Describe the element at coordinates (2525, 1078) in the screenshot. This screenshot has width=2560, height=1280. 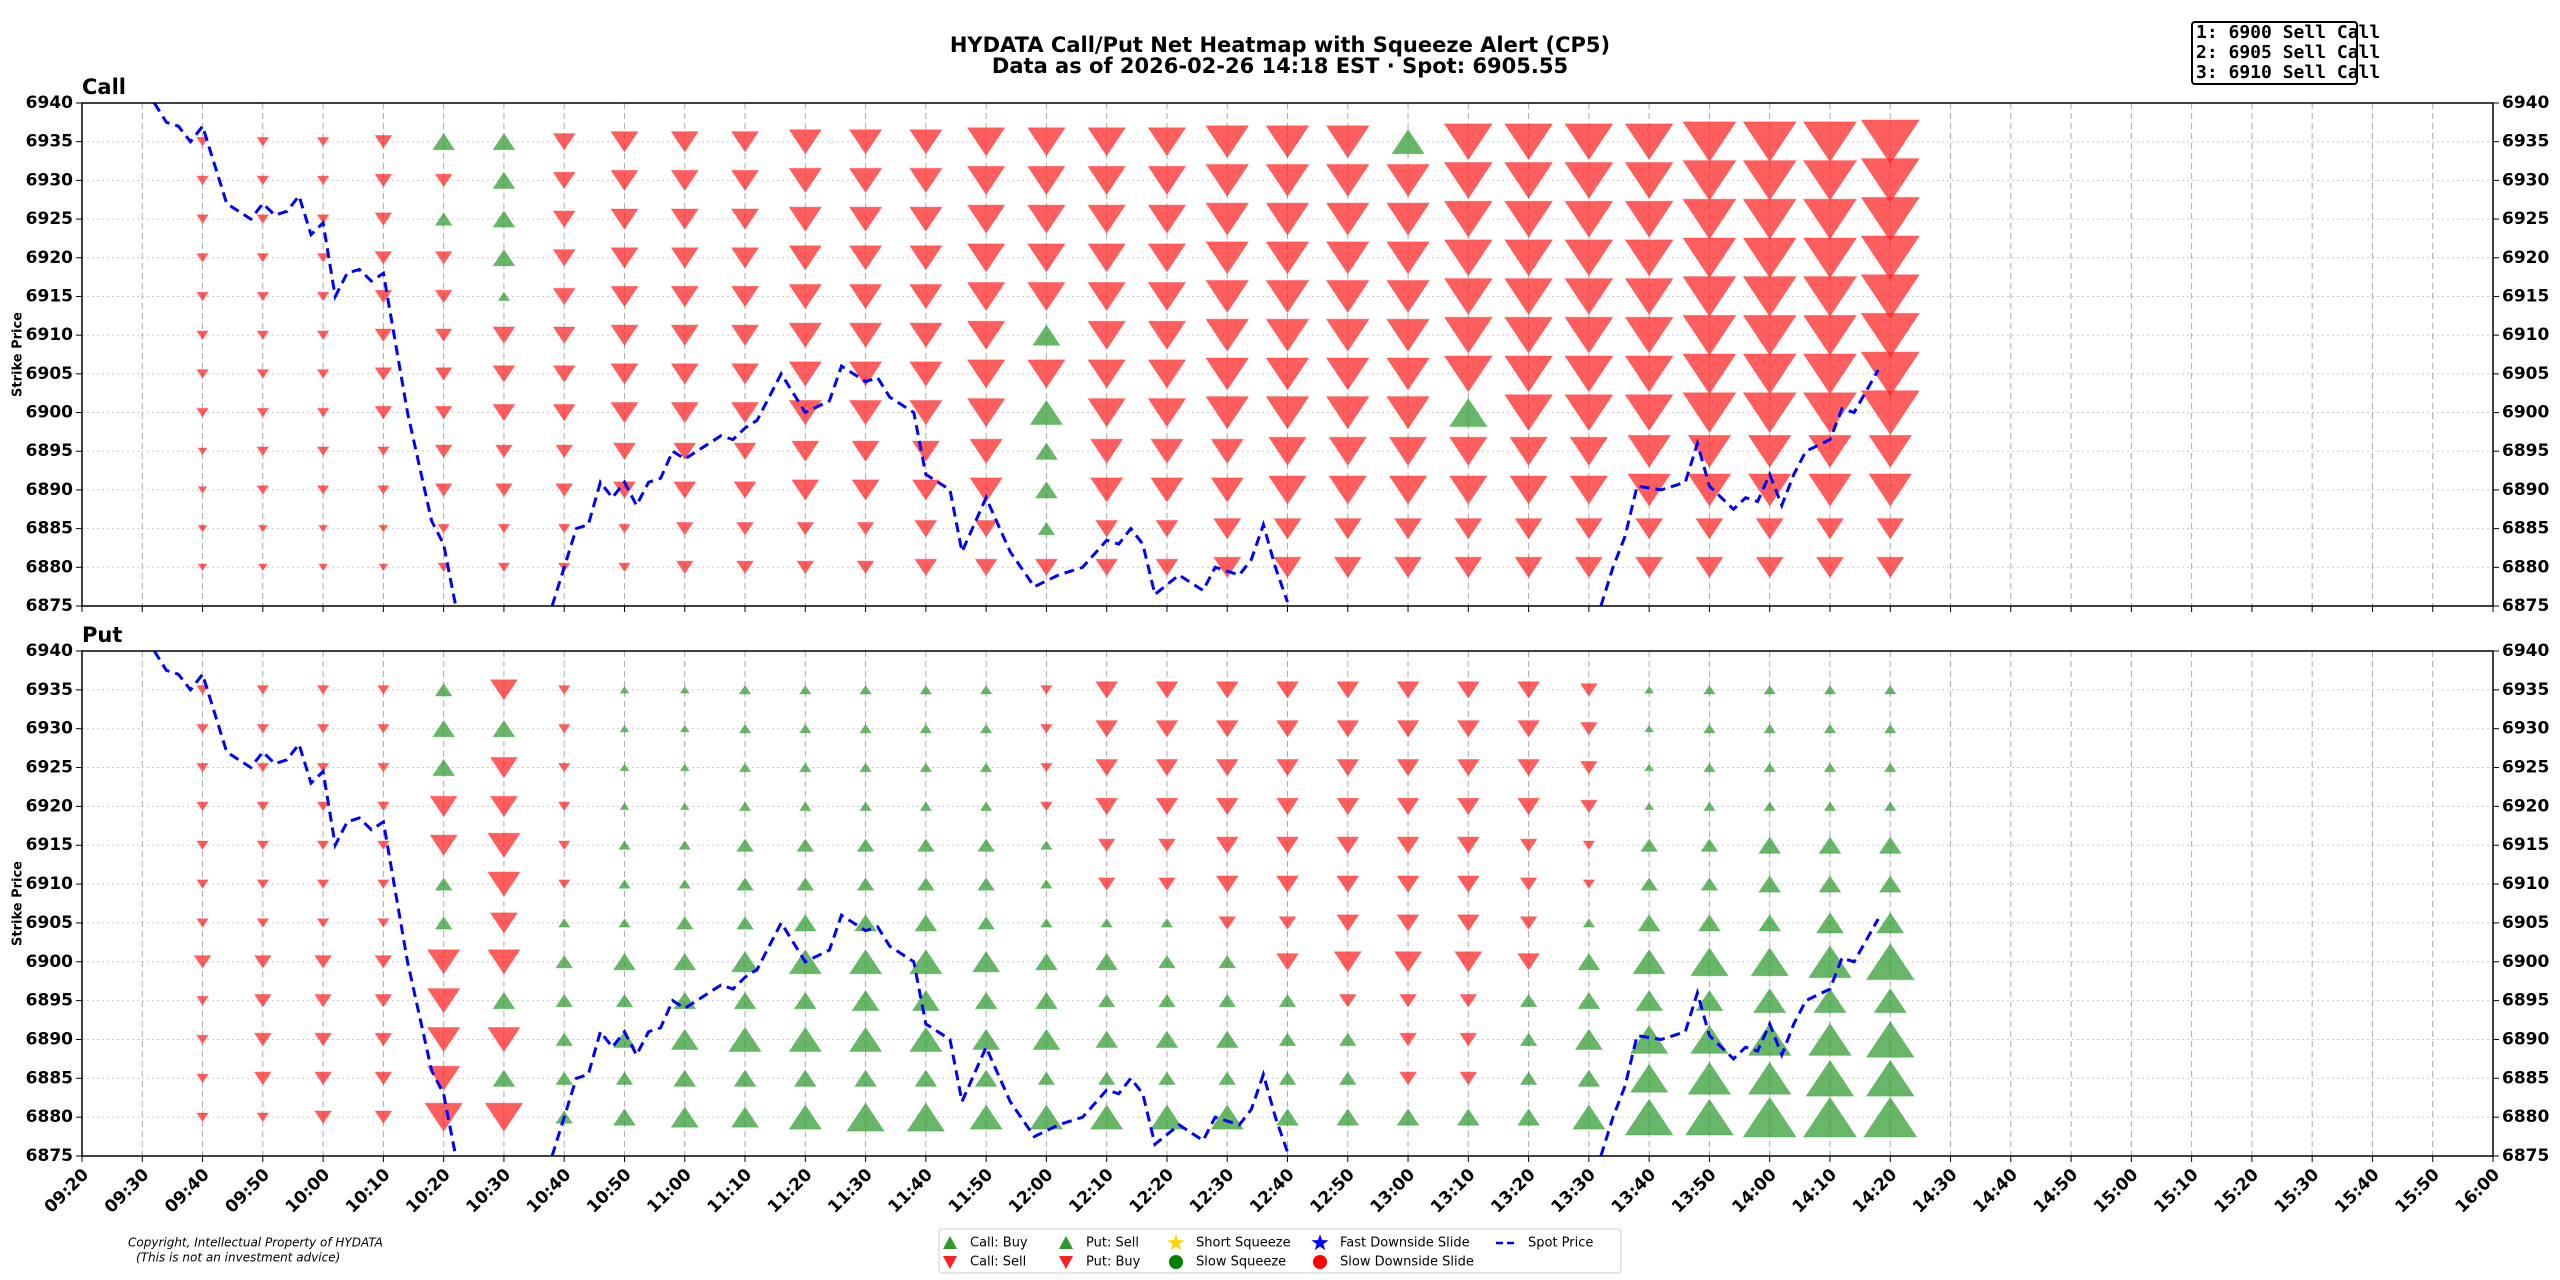
I see `y-tick-label-right: 6885` at that location.